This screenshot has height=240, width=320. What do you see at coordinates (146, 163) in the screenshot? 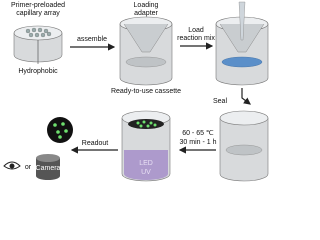
I see `label: LED` at bounding box center [146, 163].